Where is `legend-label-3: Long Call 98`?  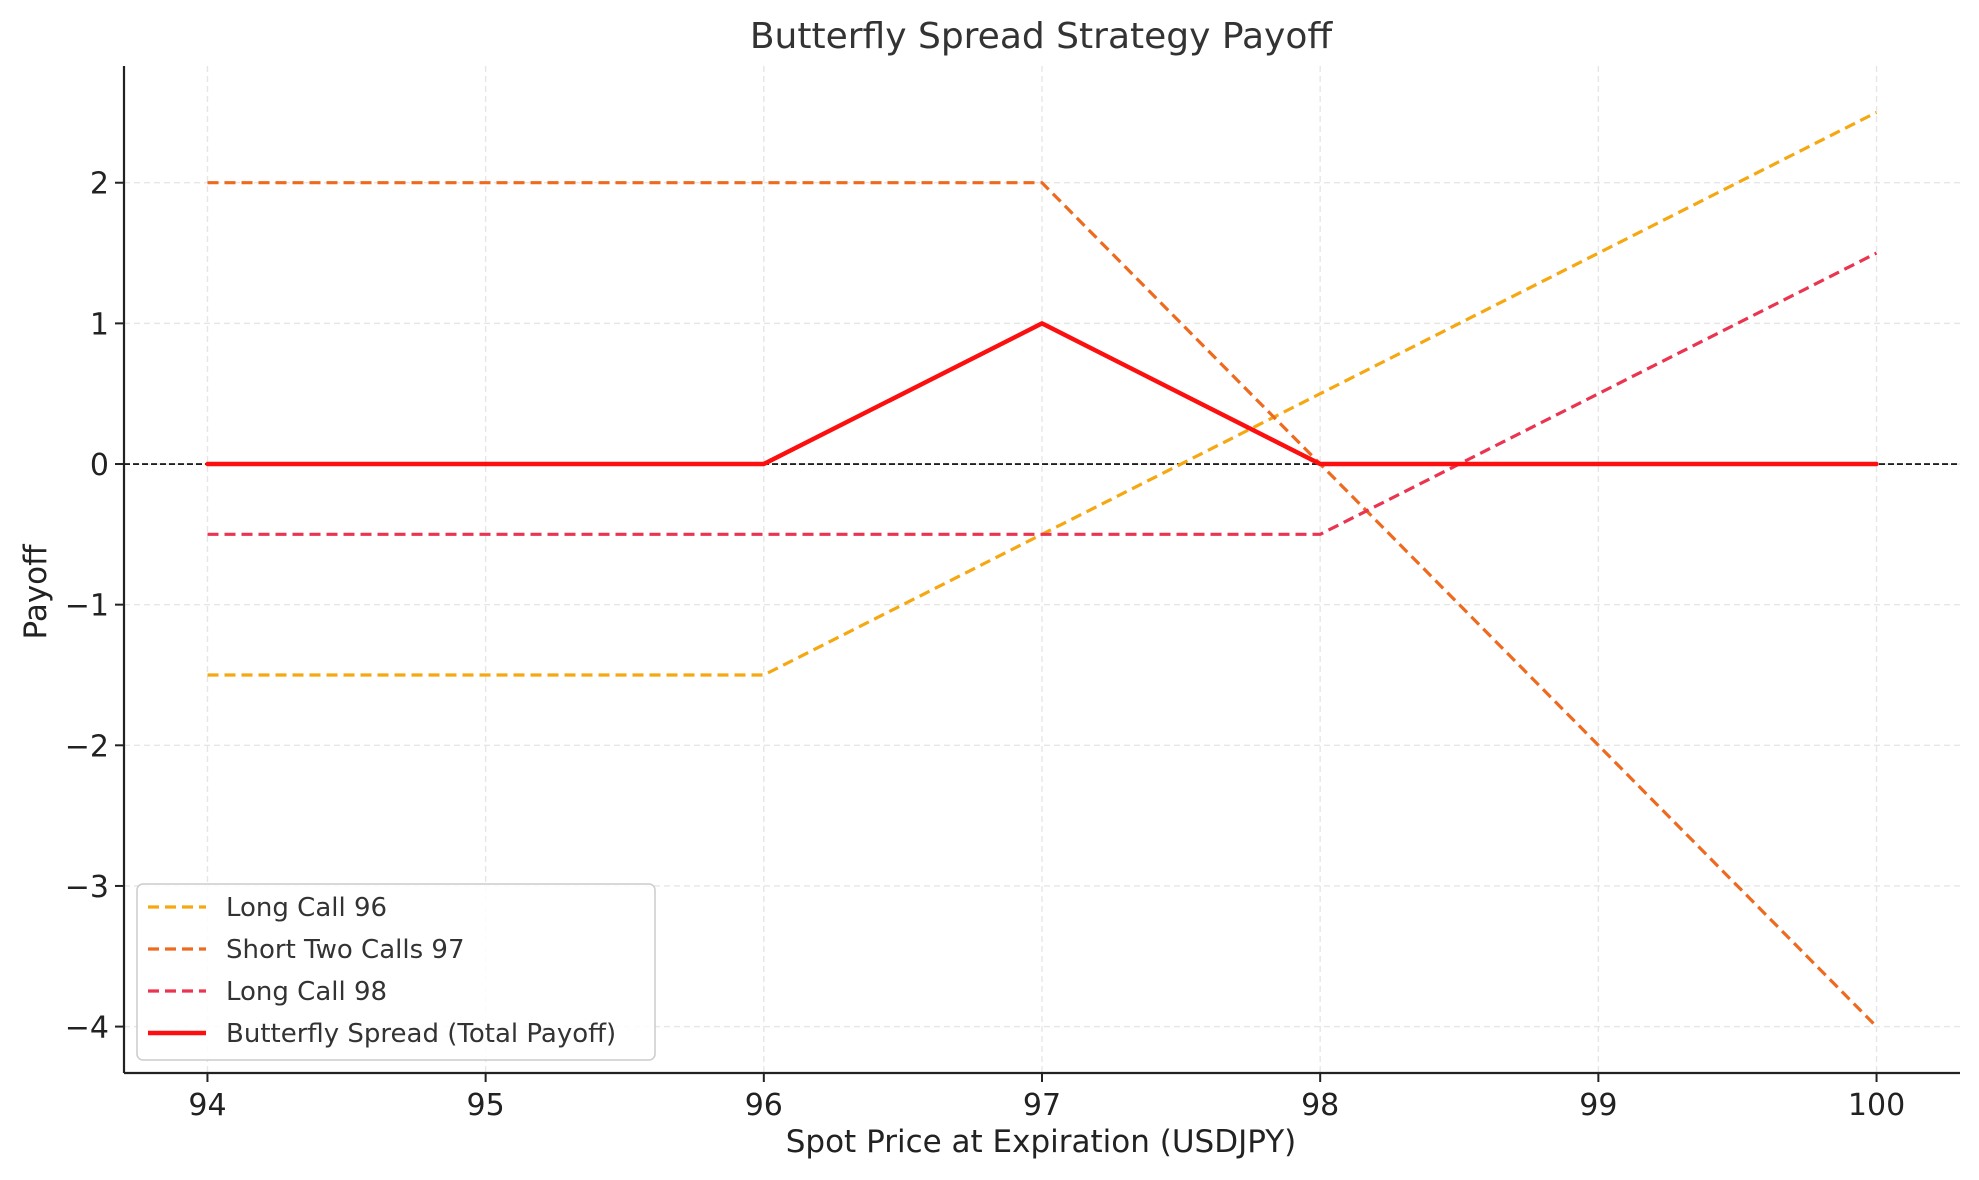
legend-label-3: Long Call 98 is located at coordinates (306, 992).